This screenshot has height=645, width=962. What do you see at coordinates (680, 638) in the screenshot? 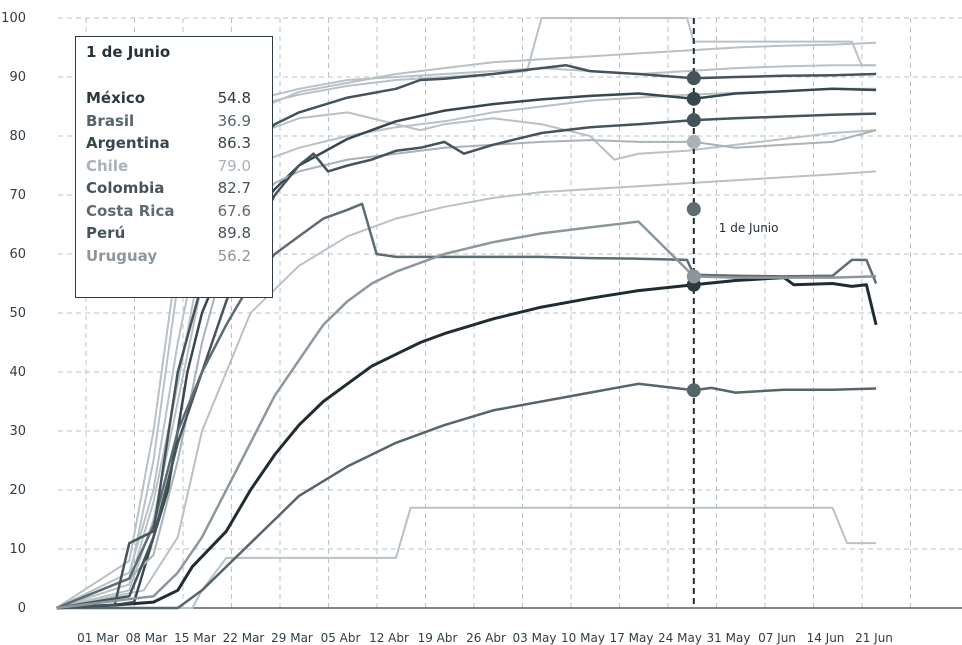
I see `x-tick-label: 24 May` at bounding box center [680, 638].